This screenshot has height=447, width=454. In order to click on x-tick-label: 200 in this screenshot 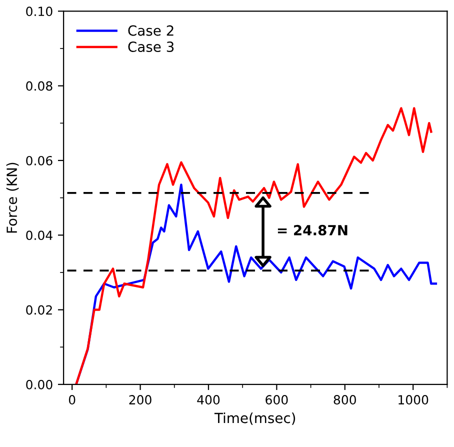, I will do `click(140, 400)`.